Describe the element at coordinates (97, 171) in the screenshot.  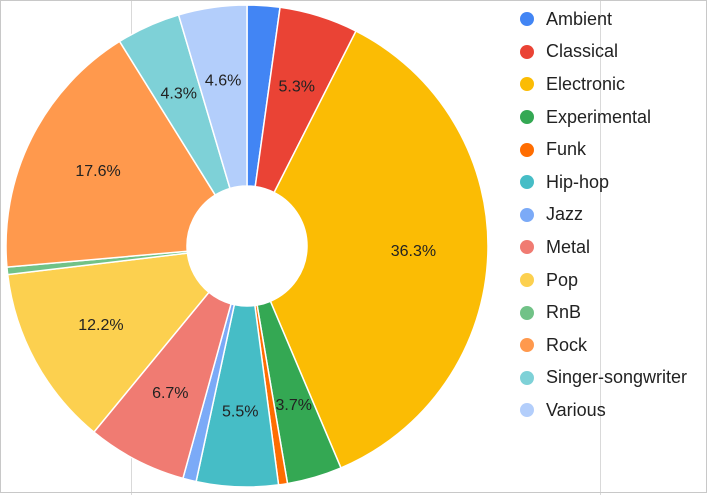
I see `data-label-rock: 17.6%` at that location.